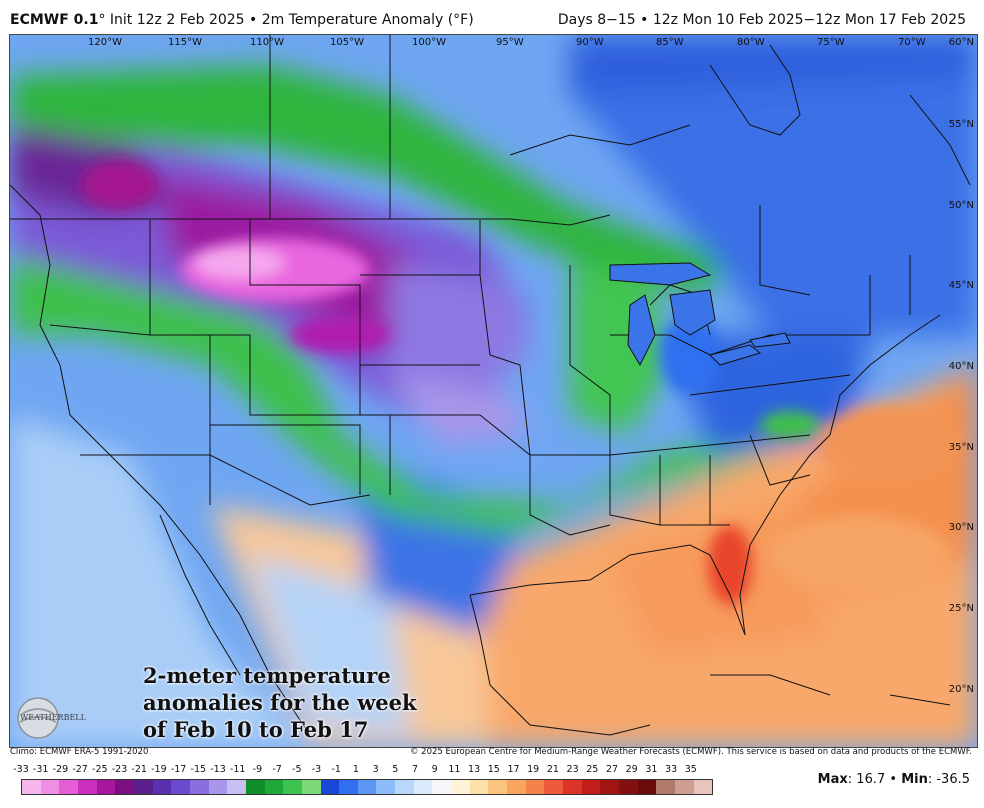 This screenshot has height=808, width=984. What do you see at coordinates (100, 769) in the screenshot?
I see `legend-tick-label: -25` at bounding box center [100, 769].